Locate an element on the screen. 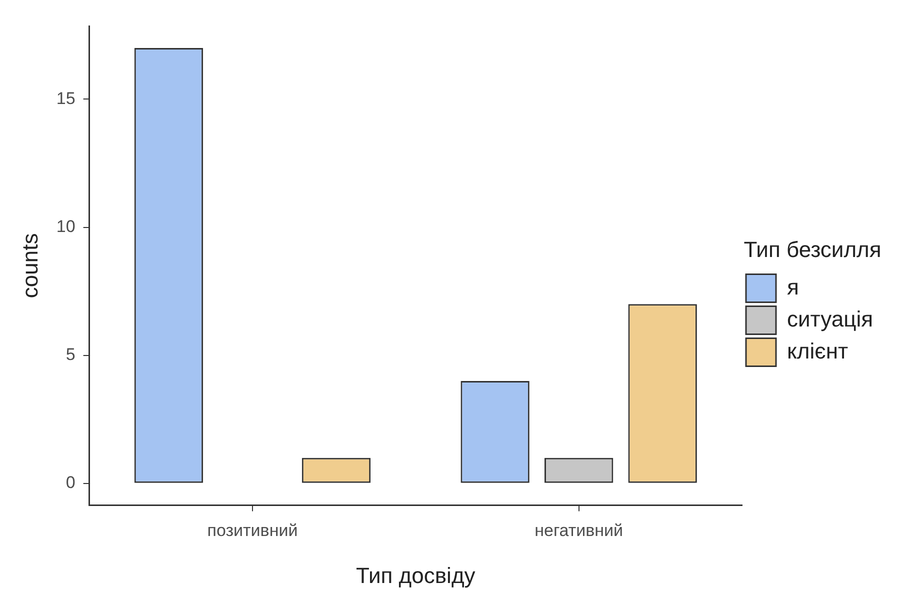  legend-label: ситуація is located at coordinates (830, 319).